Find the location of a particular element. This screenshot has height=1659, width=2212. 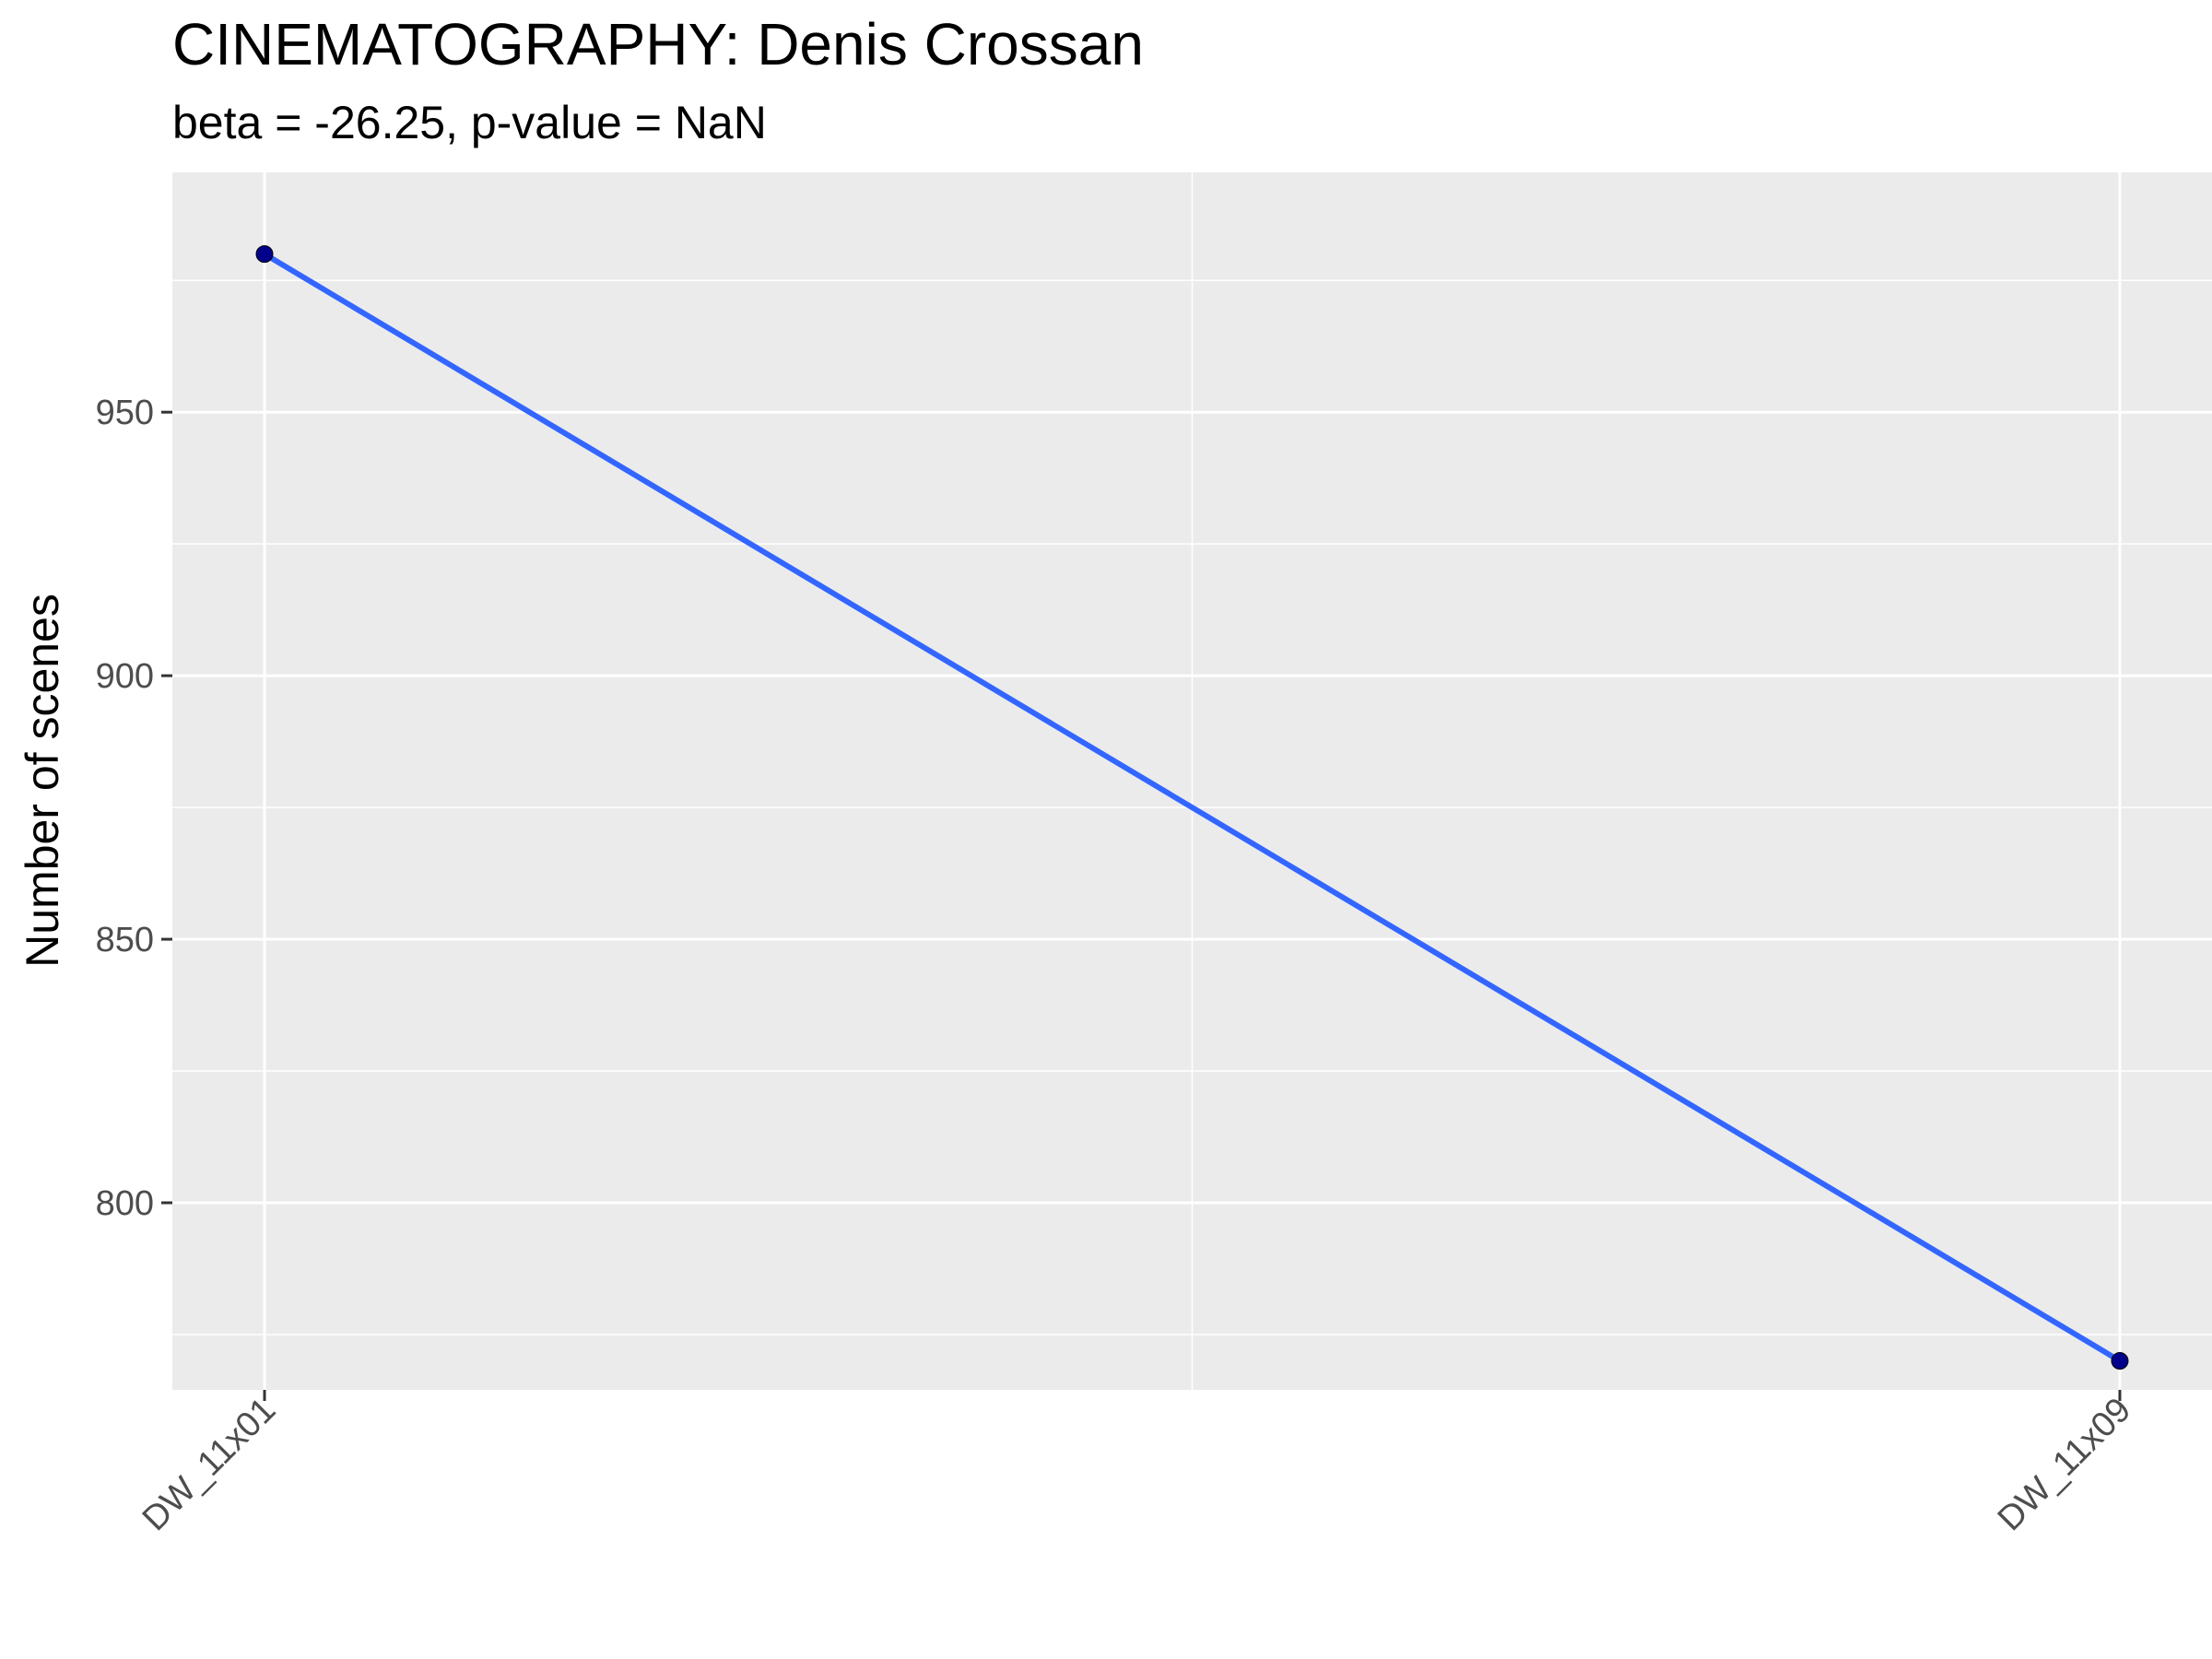

chart-title: CINEMATOGRAPHY: Denis Crossan is located at coordinates (658, 44).